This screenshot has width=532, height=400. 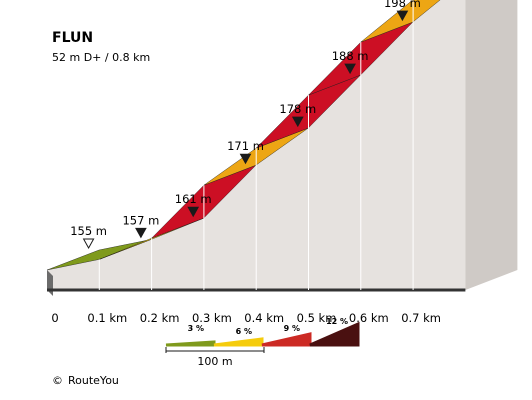 What do you see at coordinates (54, 318) in the screenshot?
I see `x-tick-label: 0` at bounding box center [54, 318].